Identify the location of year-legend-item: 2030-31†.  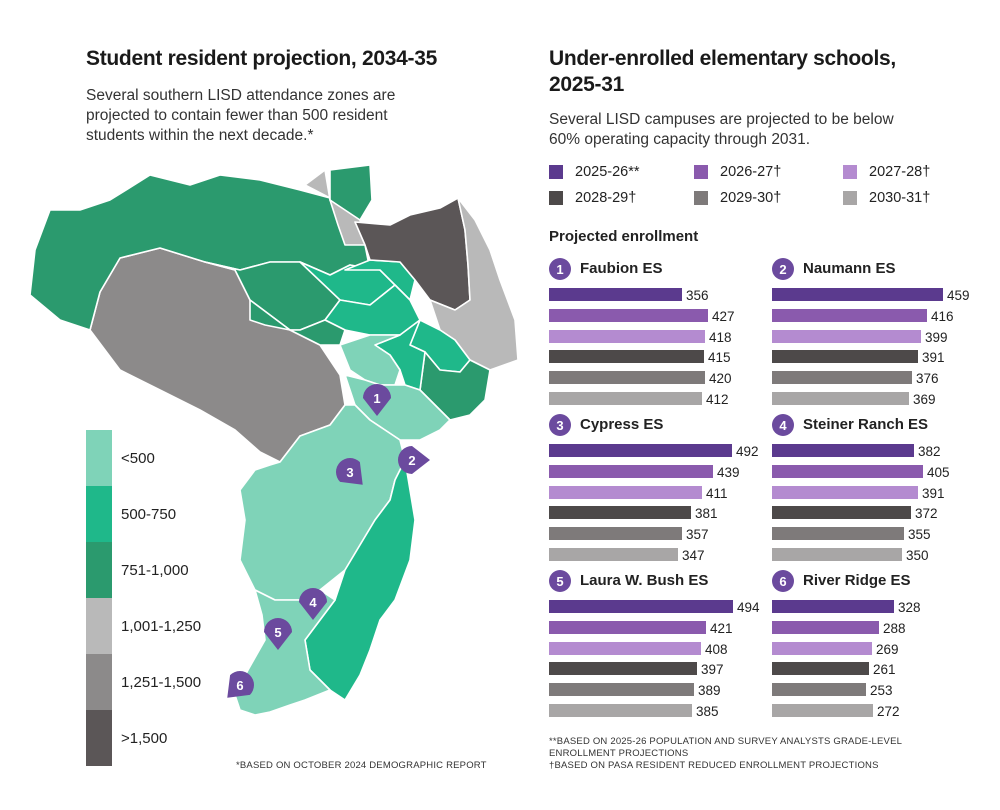
(886, 198).